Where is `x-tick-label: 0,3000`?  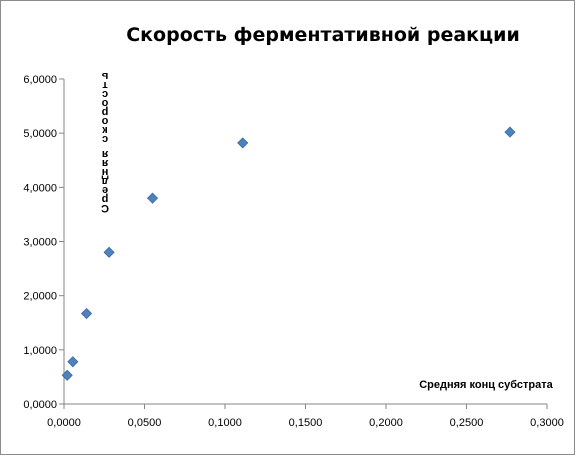
x-tick-label: 0,3000 is located at coordinates (547, 423).